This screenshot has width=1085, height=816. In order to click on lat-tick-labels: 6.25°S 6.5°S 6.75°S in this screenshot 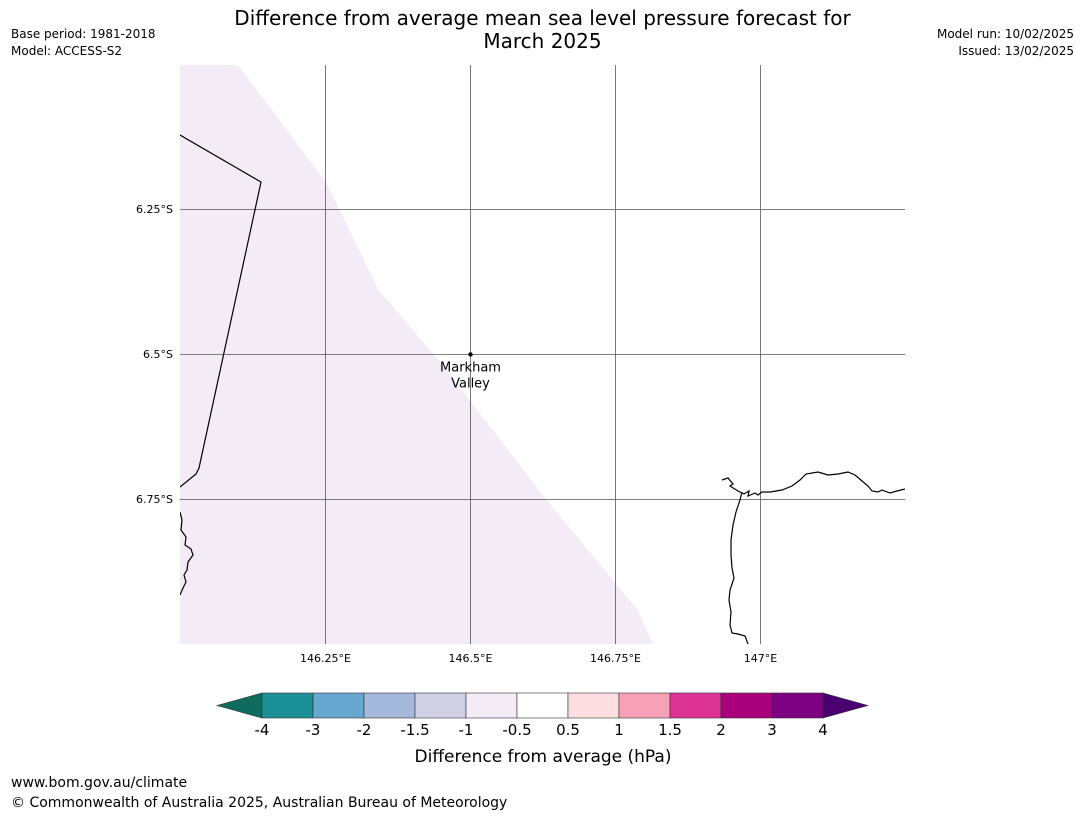, I will do `click(154, 354)`.